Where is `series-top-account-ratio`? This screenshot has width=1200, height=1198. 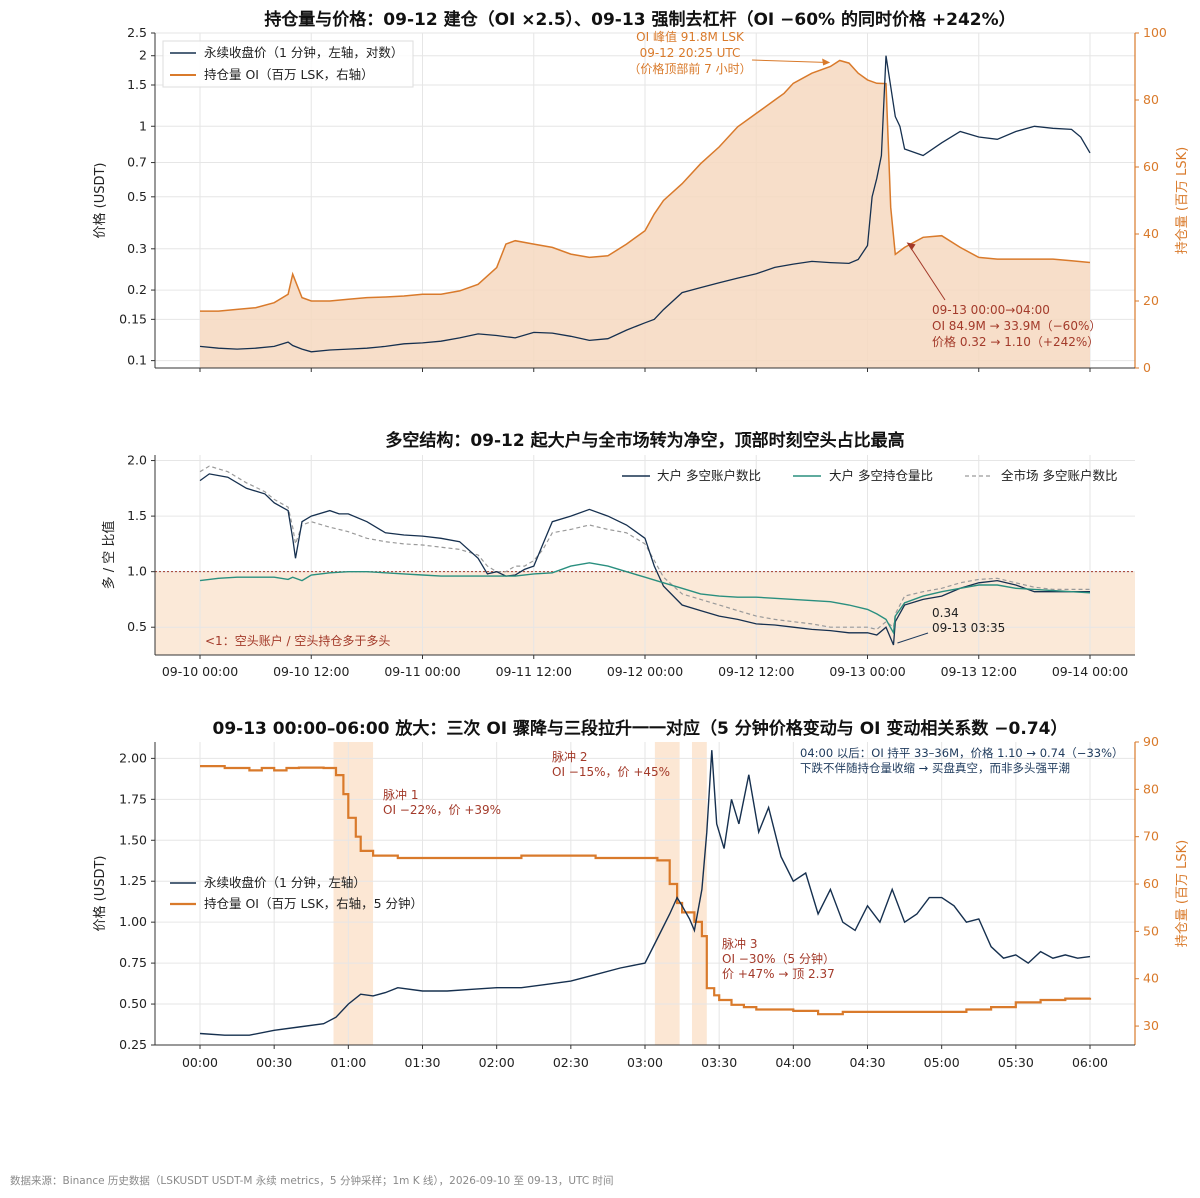
series-top-account-ratio is located at coordinates (644, 559).